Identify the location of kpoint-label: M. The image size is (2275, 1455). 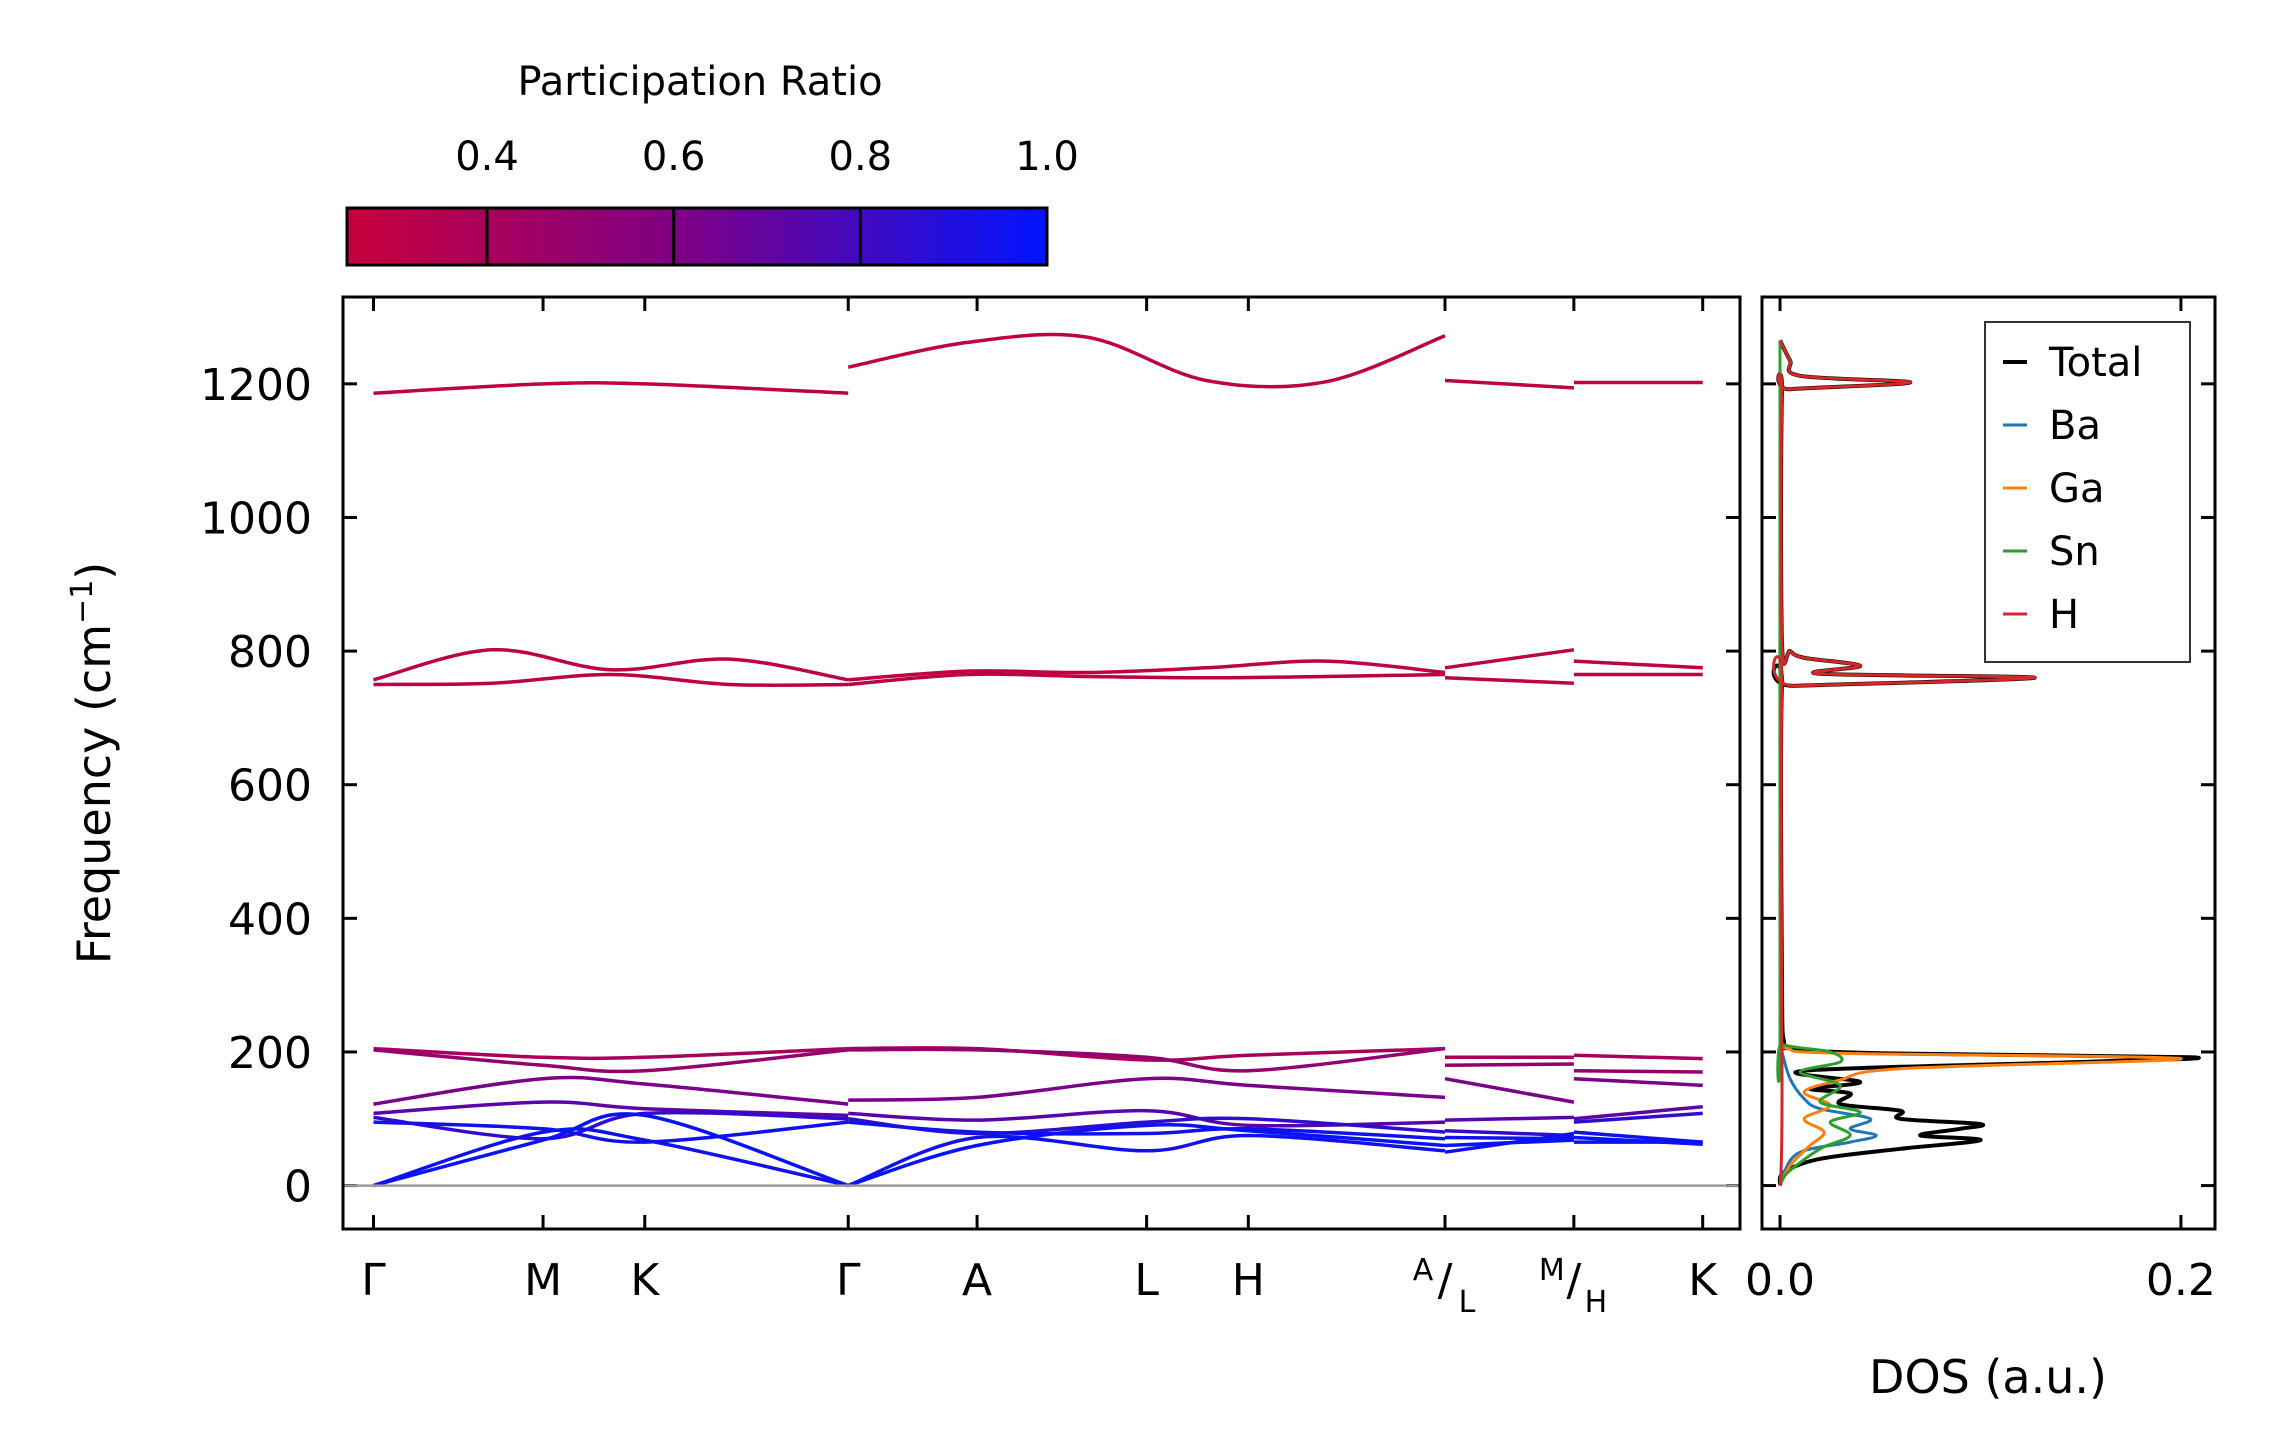
(543, 1280).